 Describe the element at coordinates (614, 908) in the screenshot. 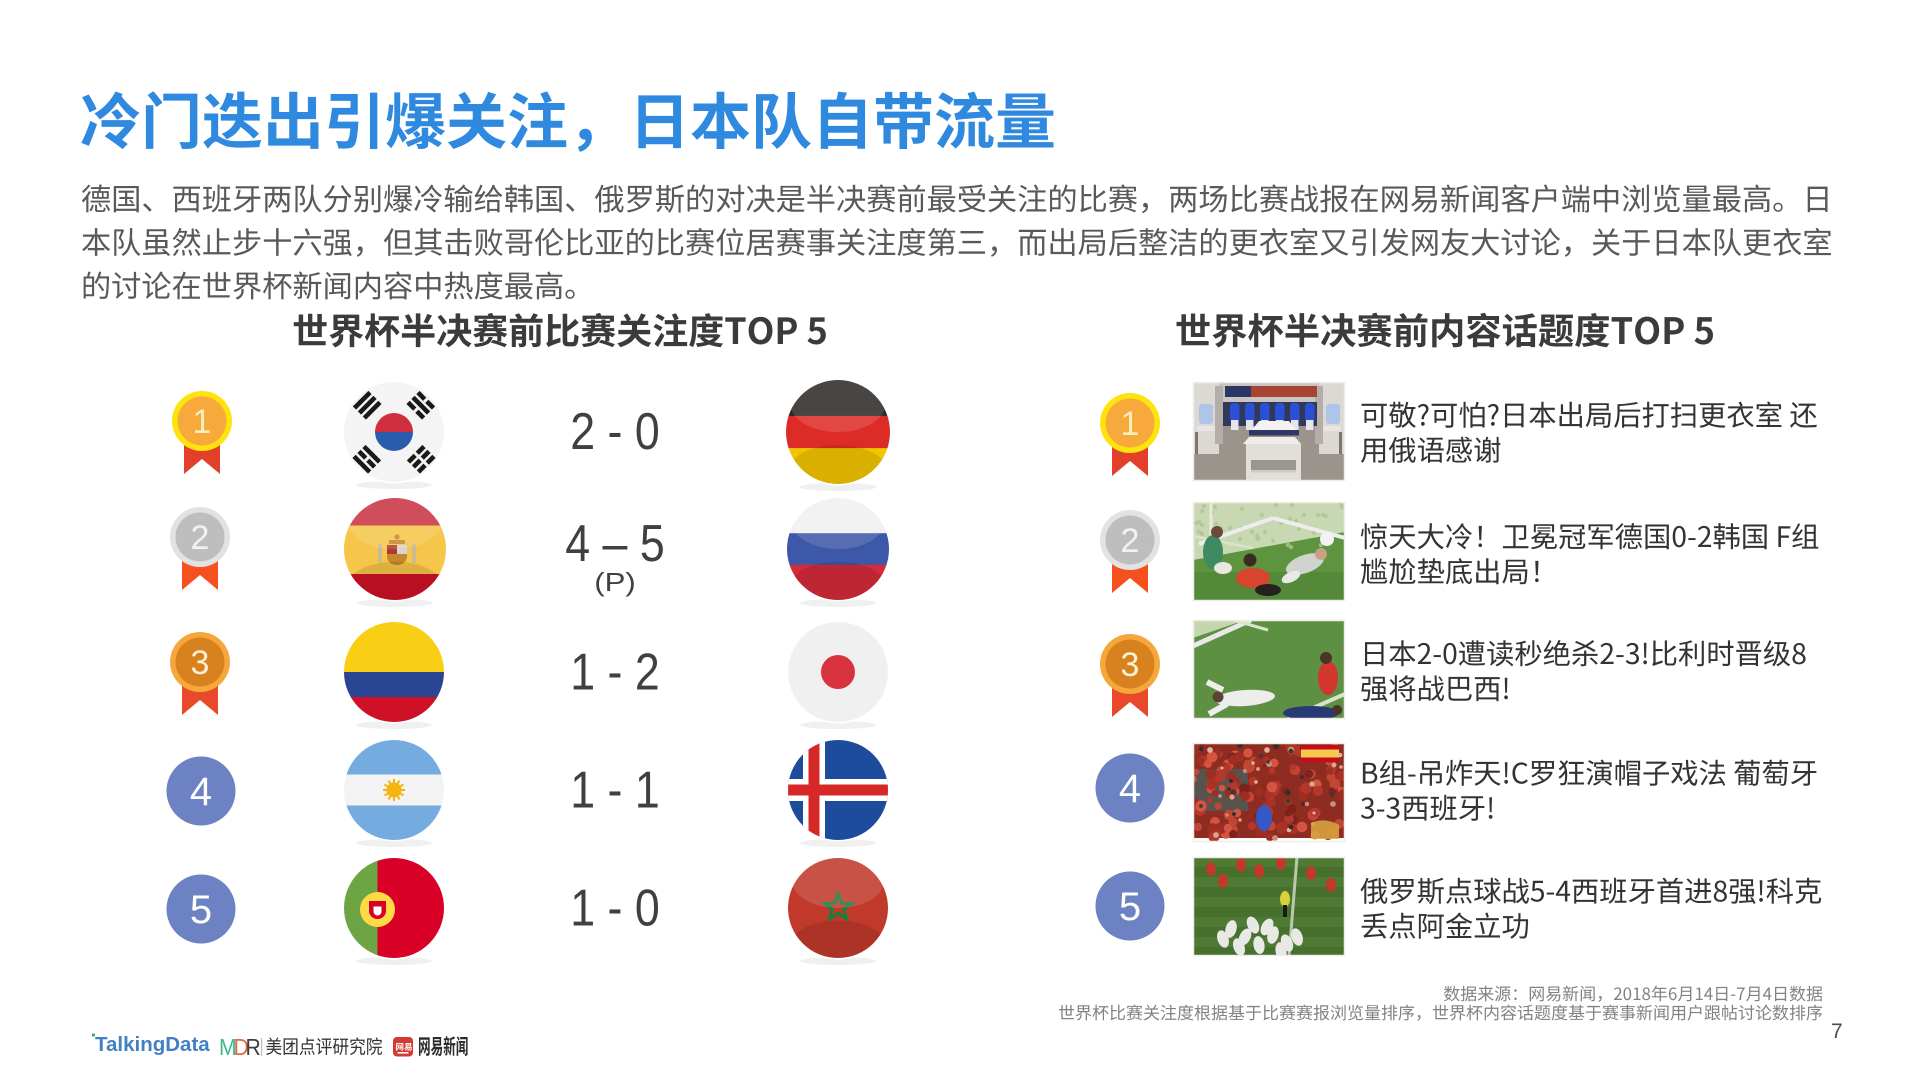

I see `svg-text: 1 - 0` at that location.